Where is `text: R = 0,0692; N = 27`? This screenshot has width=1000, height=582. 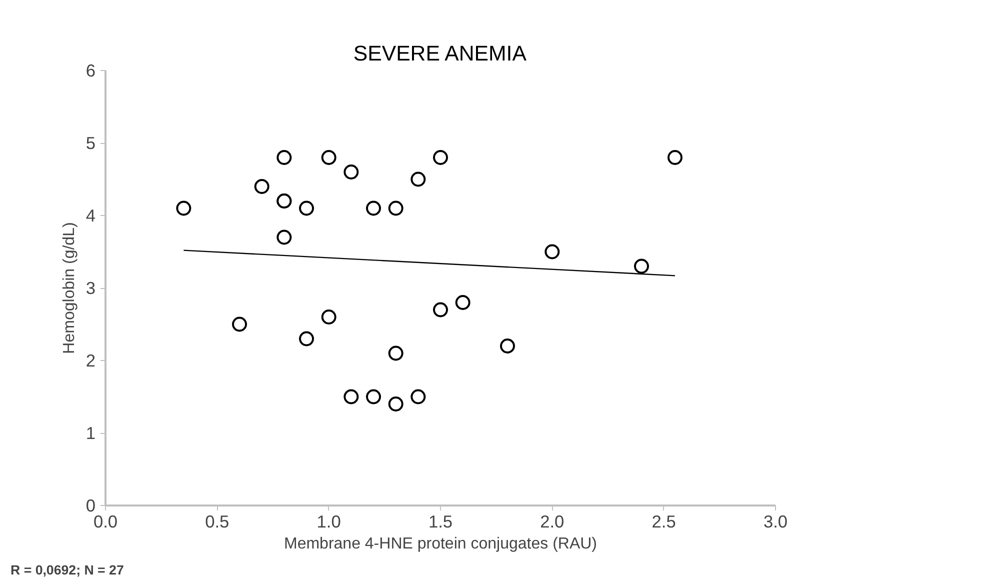 text: R = 0,0692; N = 27 is located at coordinates (67, 570).